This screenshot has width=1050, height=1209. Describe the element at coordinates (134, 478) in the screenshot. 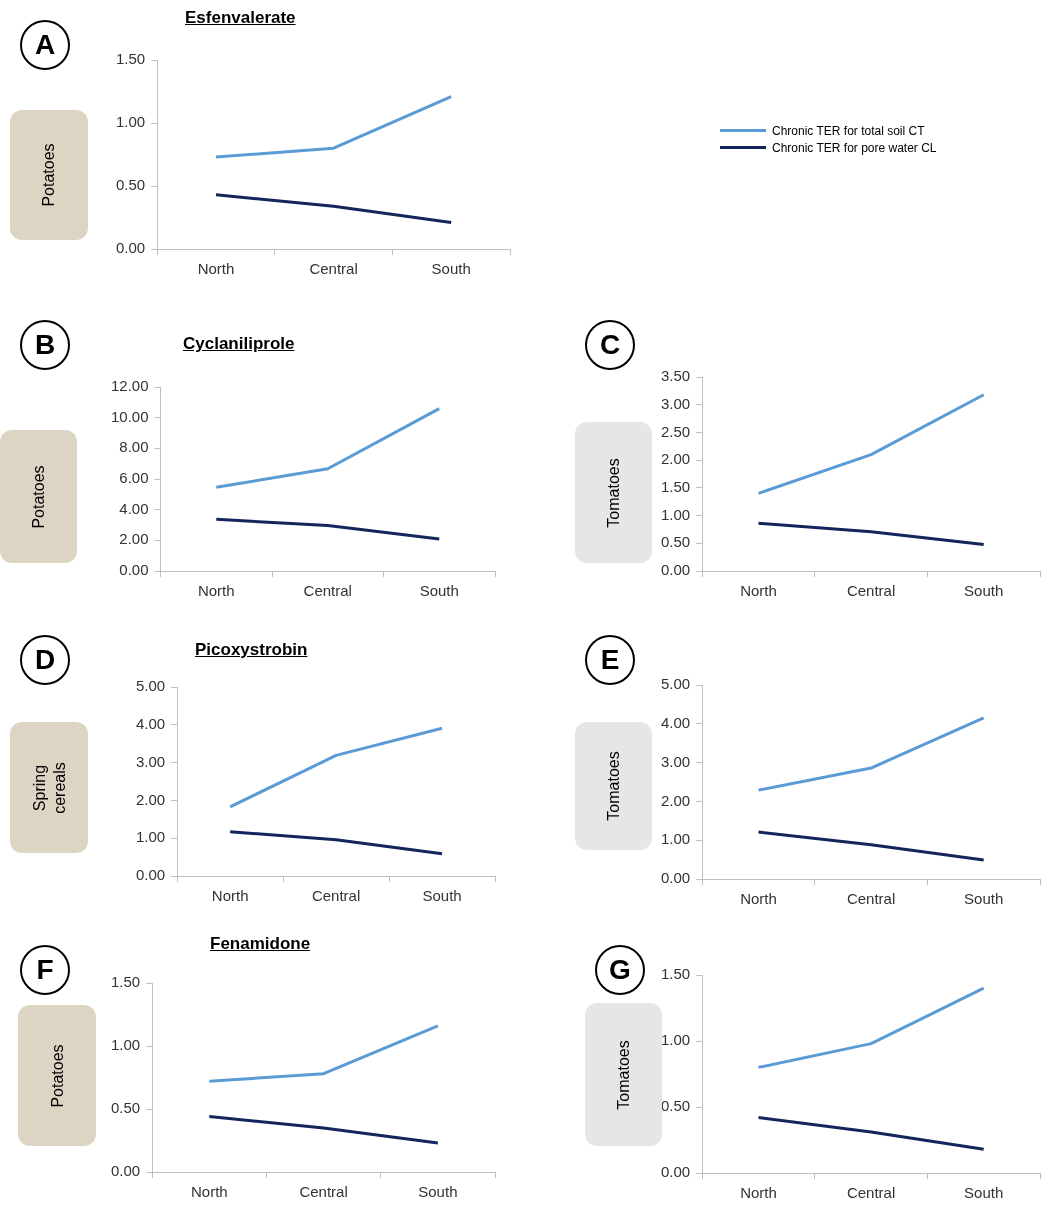

I see `y-tick-label: 6.00` at that location.